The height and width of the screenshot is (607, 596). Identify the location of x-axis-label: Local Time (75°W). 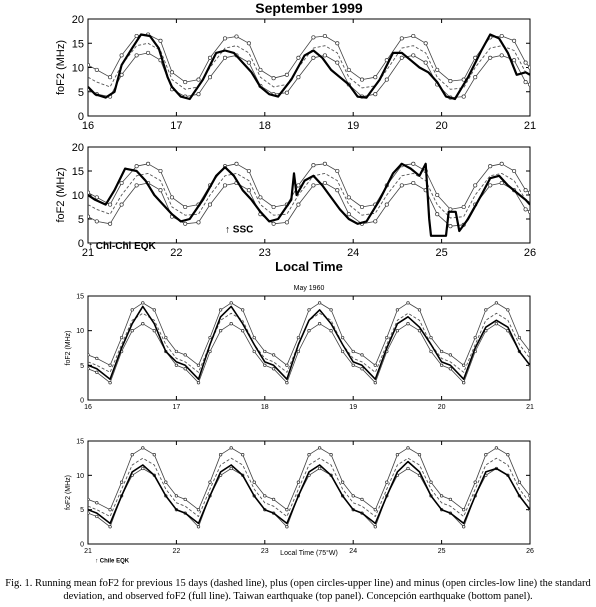
(309, 553).